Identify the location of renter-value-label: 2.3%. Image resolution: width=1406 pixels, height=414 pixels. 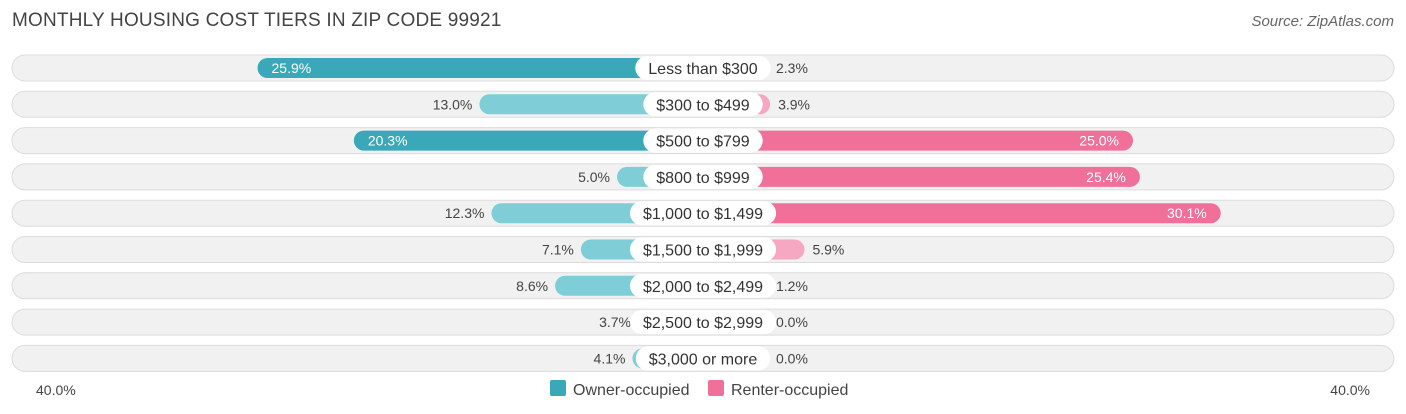
(792, 68).